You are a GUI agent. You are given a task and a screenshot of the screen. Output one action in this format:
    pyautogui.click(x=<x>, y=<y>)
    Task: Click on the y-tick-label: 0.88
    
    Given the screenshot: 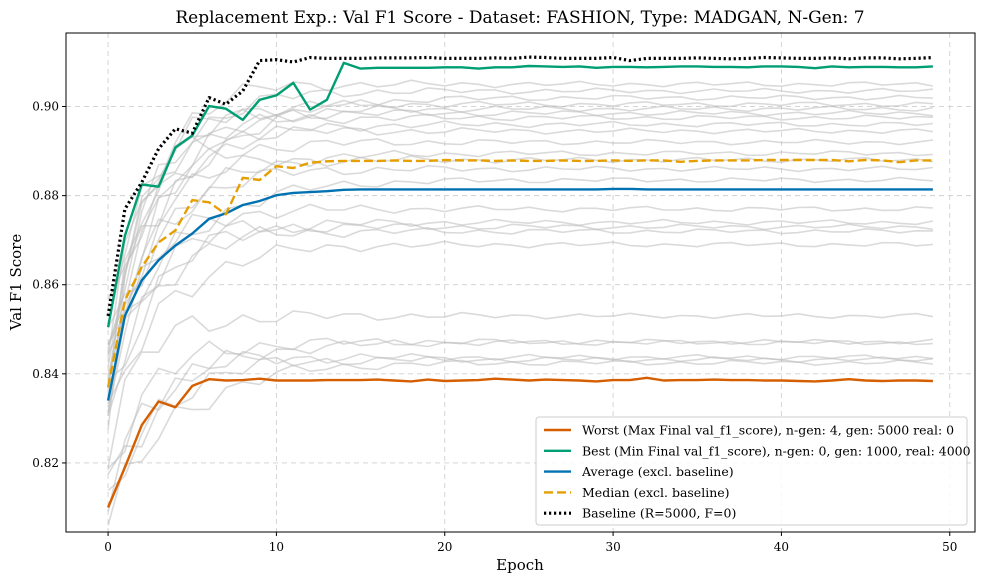 What is the action you would take?
    pyautogui.click(x=45, y=196)
    